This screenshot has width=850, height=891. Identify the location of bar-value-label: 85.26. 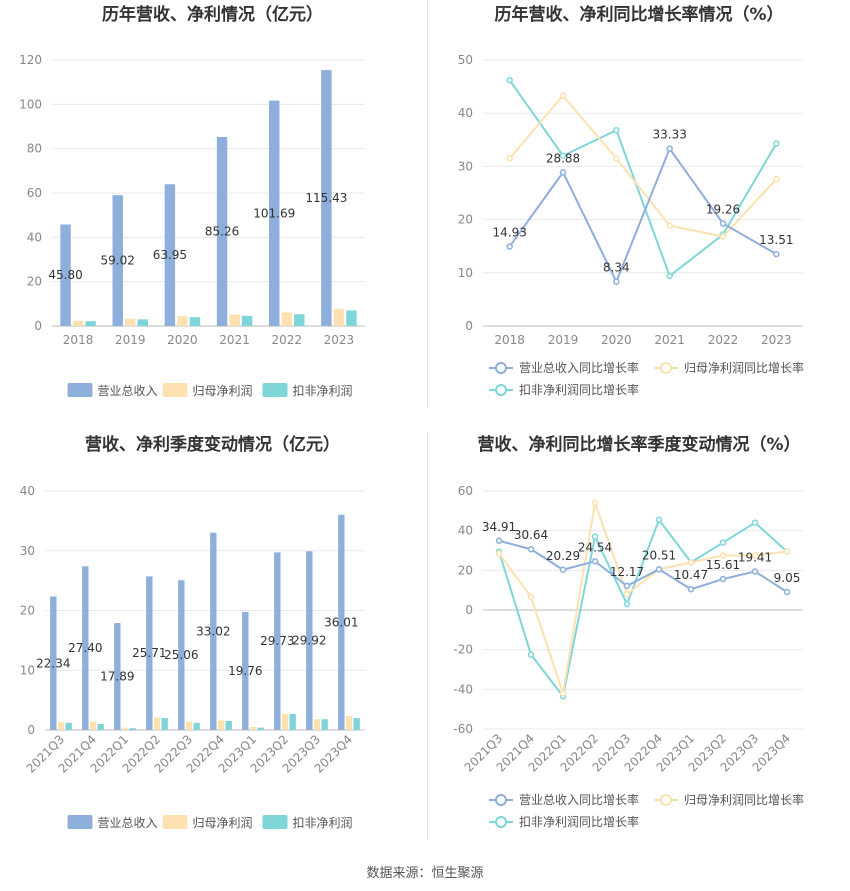
(222, 232).